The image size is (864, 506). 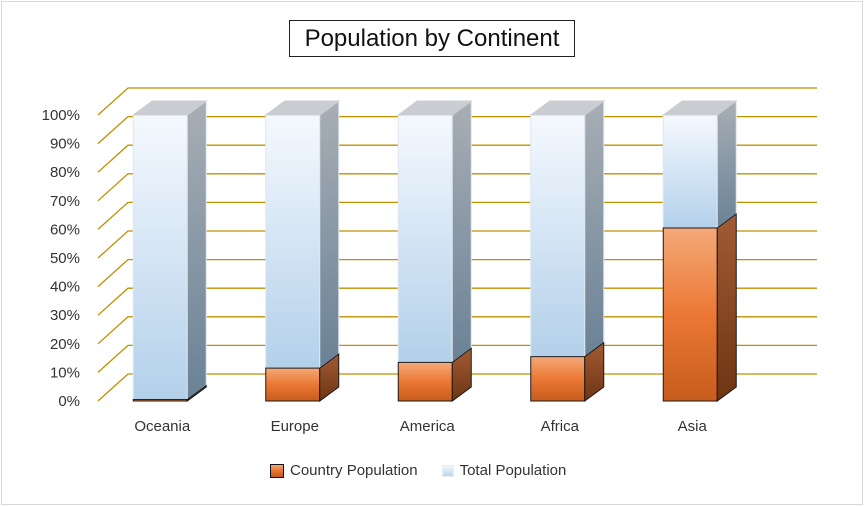 I want to click on bar-country-africa-front, so click(x=558, y=379).